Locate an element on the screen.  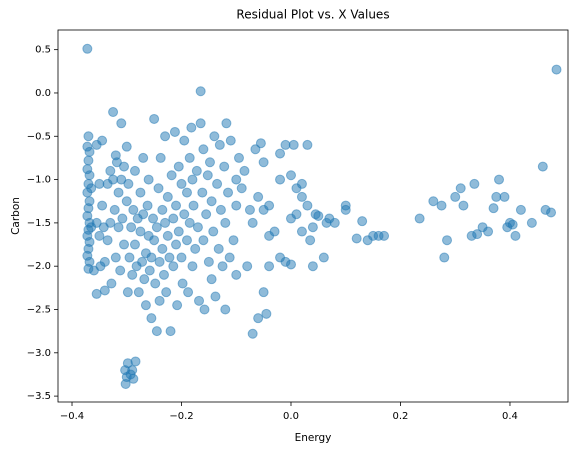
y-tick-label: −0.5 is located at coordinates (39, 136).